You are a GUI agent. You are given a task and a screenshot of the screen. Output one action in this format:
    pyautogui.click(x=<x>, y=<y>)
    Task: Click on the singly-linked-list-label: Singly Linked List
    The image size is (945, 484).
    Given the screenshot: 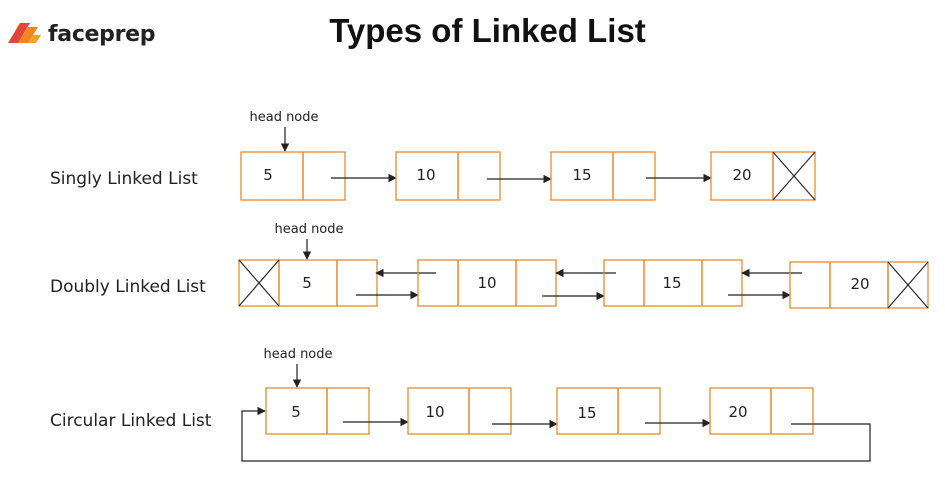 What is the action you would take?
    pyautogui.click(x=124, y=179)
    